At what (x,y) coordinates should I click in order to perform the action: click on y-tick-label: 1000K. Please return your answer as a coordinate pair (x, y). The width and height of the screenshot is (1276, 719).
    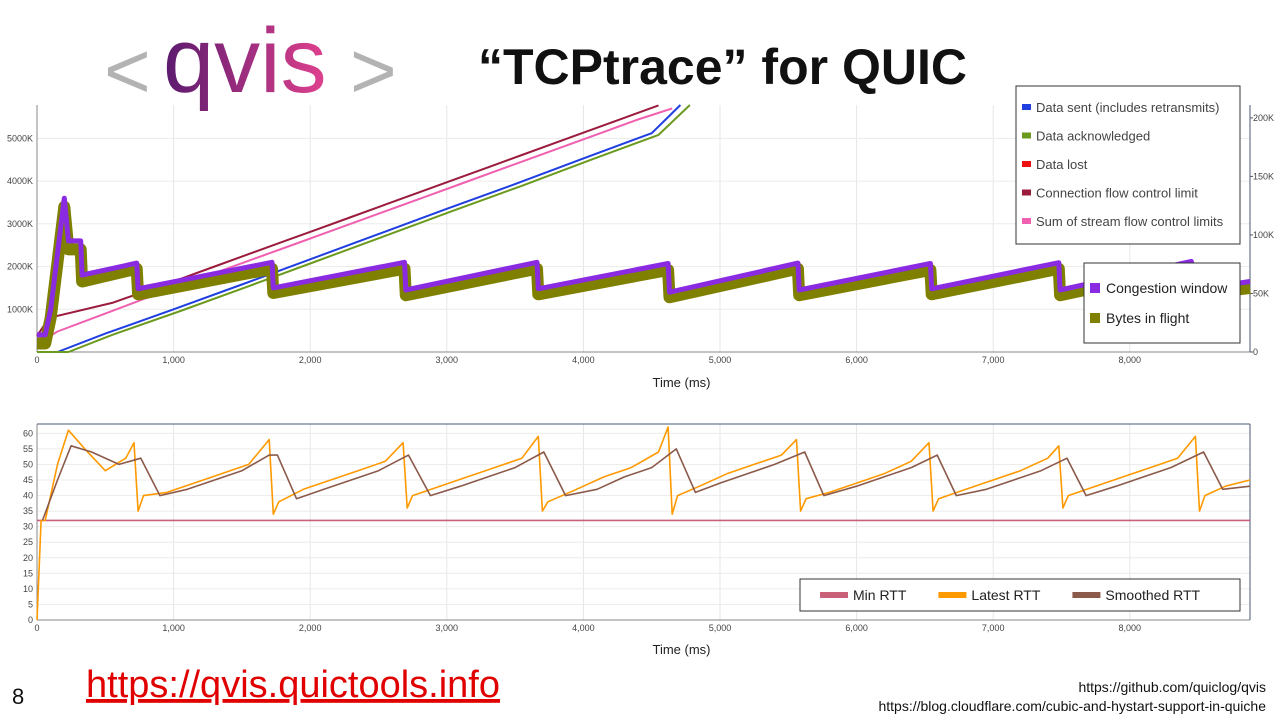
    Looking at the image, I should click on (20, 309).